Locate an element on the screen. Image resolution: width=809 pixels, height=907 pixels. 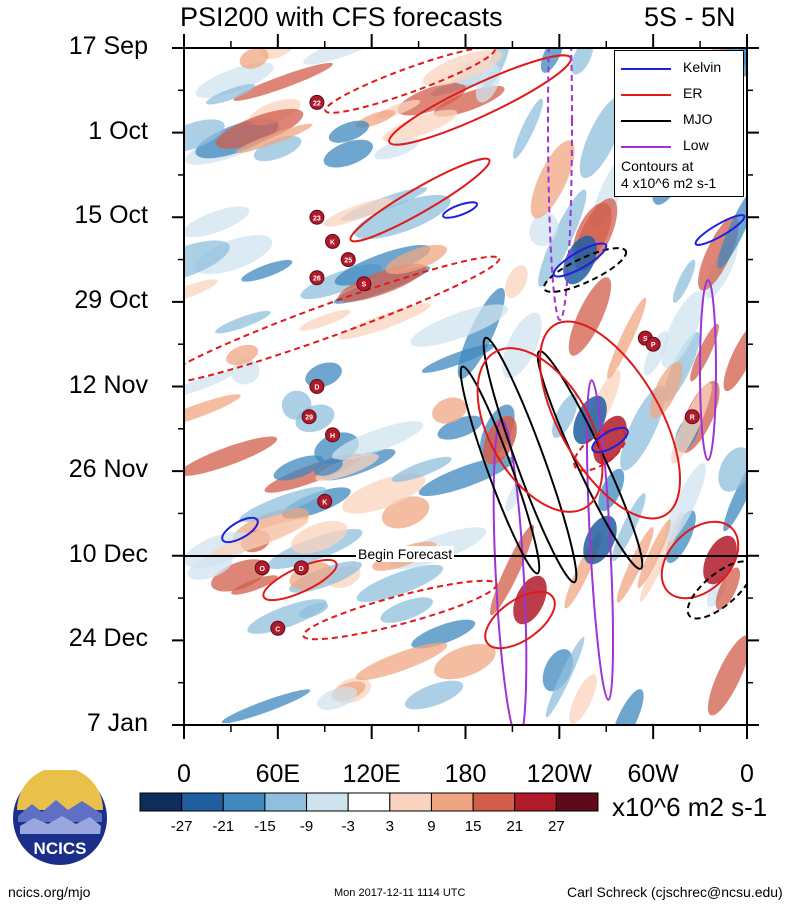
colorbar-level-label: -3 is located at coordinates (348, 826).